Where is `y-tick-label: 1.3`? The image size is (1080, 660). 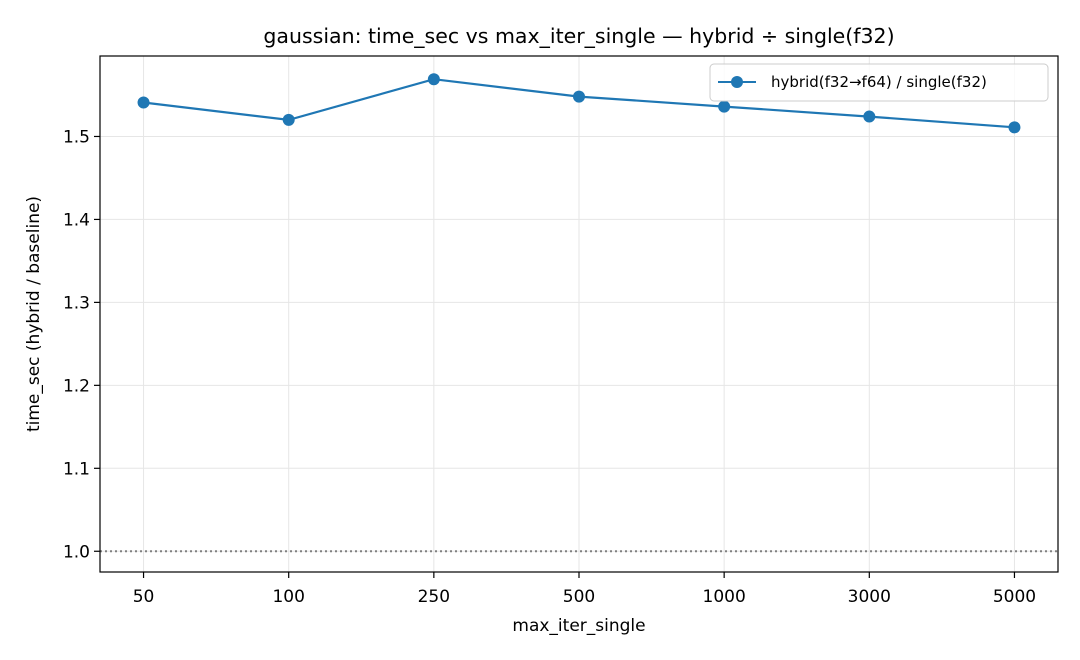
y-tick-label: 1.3 is located at coordinates (76, 303).